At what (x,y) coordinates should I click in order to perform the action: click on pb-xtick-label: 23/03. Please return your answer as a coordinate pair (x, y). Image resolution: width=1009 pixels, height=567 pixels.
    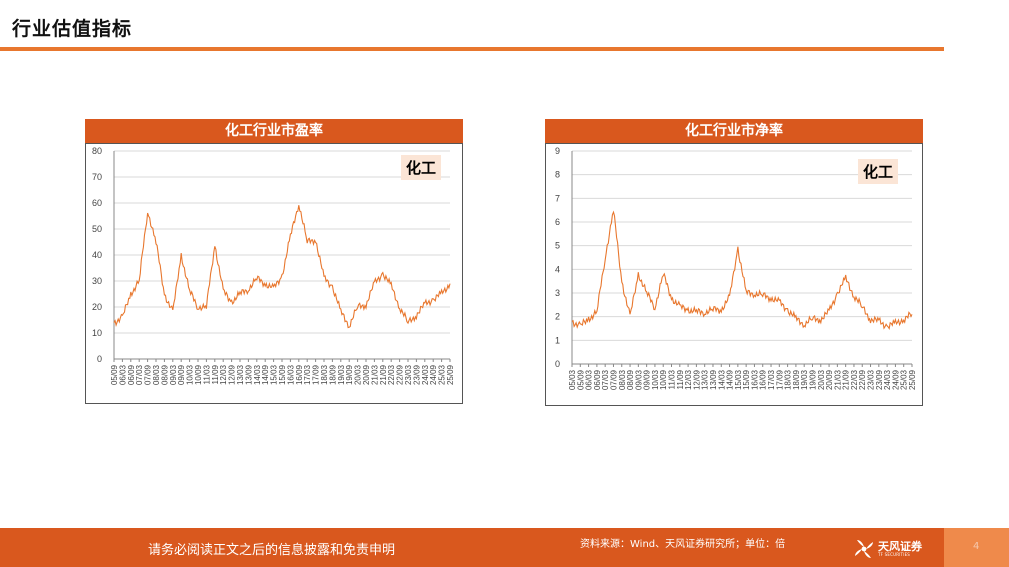
    Looking at the image, I should click on (871, 379).